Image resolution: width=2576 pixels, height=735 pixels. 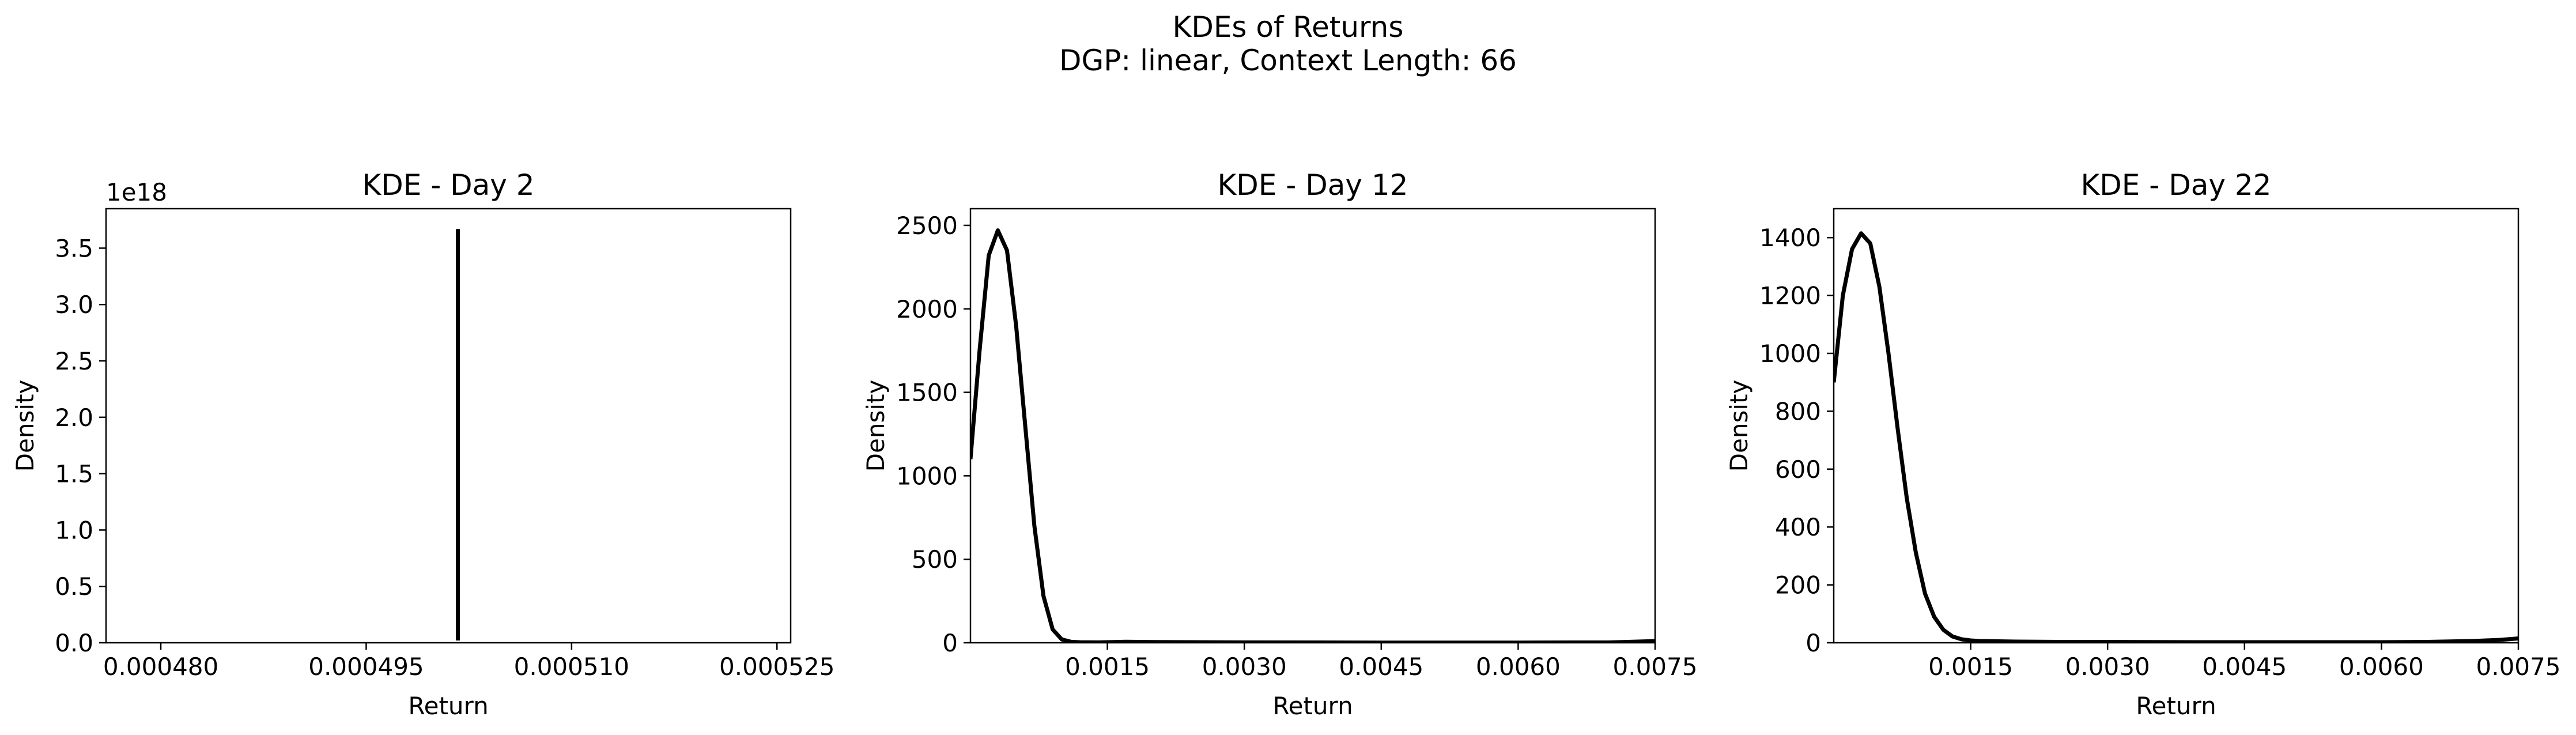 What do you see at coordinates (927, 393) in the screenshot?
I see `y-tick-label: 1500` at bounding box center [927, 393].